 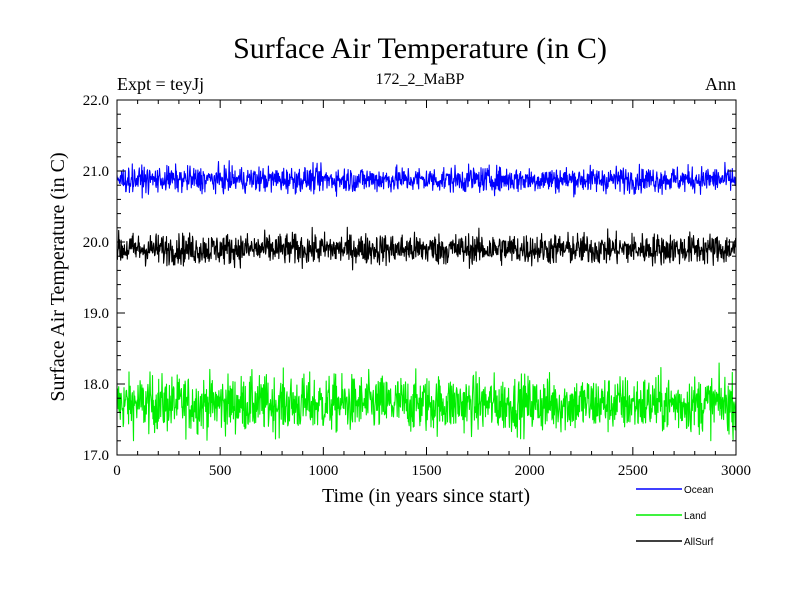 What do you see at coordinates (96, 385) in the screenshot?
I see `y-tick-label: 18.0` at bounding box center [96, 385].